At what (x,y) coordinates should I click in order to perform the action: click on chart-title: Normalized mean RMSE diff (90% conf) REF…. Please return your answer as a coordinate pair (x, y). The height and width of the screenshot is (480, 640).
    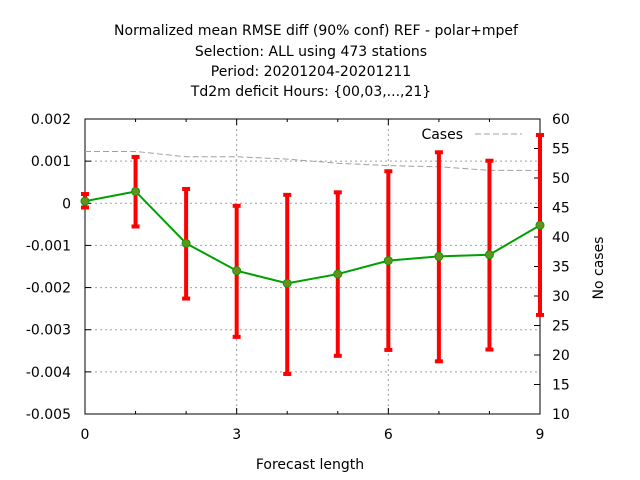
    Looking at the image, I should click on (316, 61).